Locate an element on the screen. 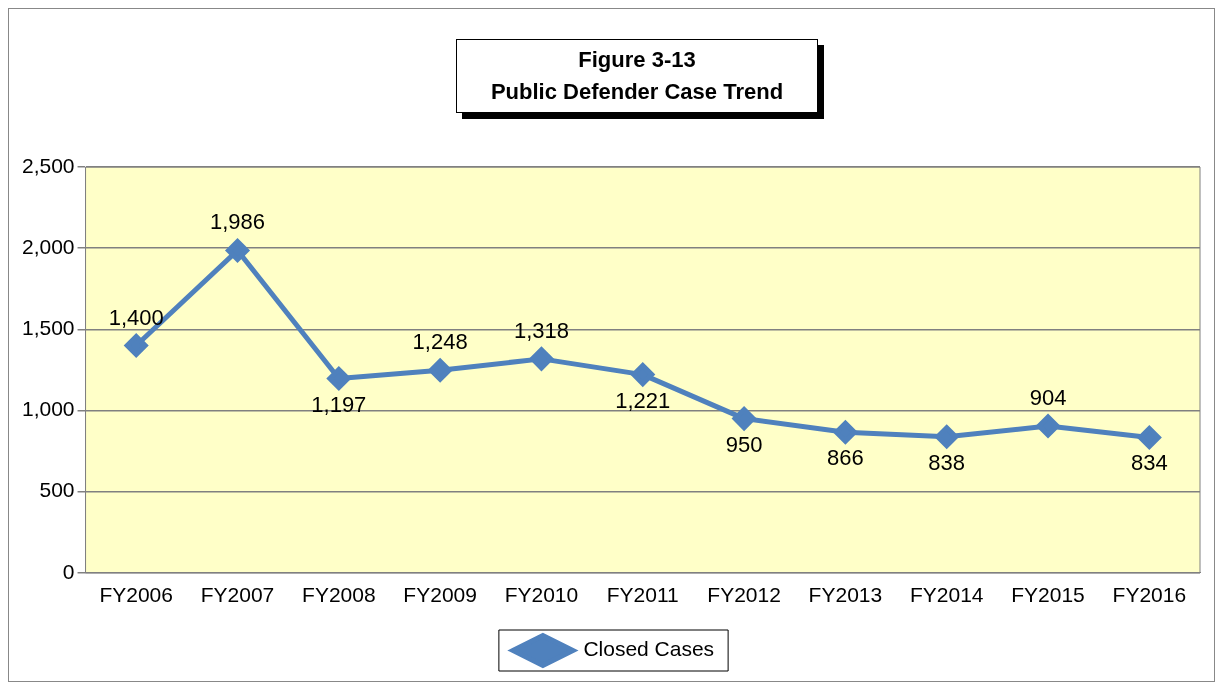 This screenshot has height=690, width=1225. data-label: 866 is located at coordinates (845, 458).